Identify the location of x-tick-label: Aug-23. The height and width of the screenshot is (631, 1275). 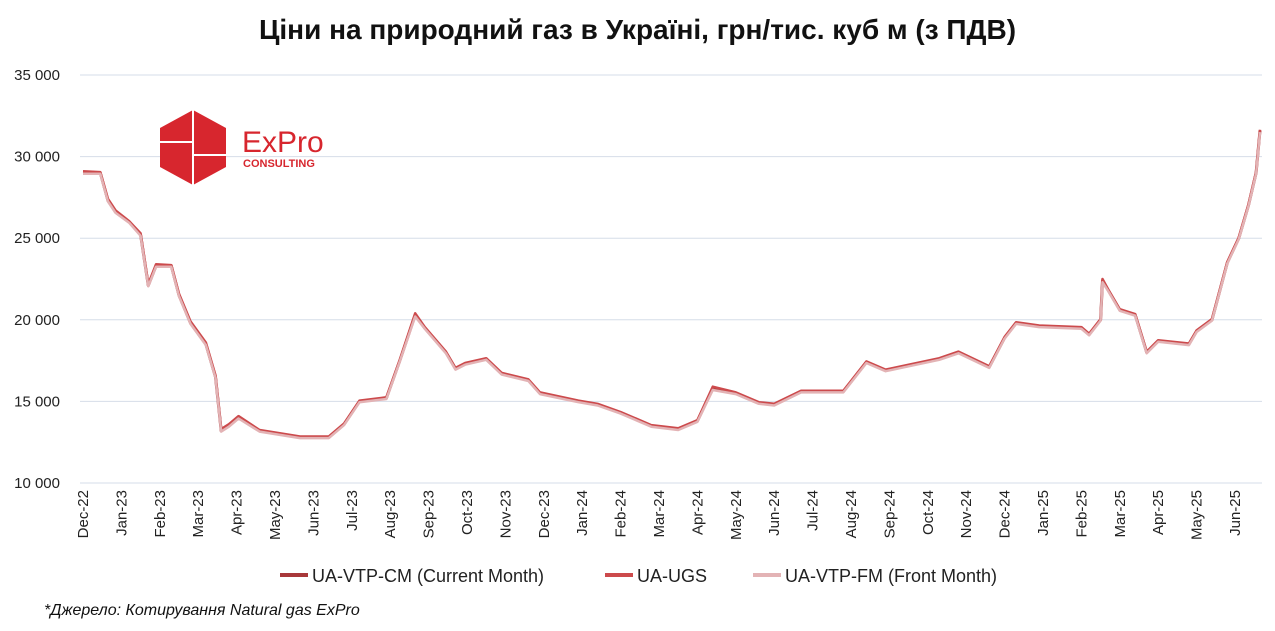
(390, 514).